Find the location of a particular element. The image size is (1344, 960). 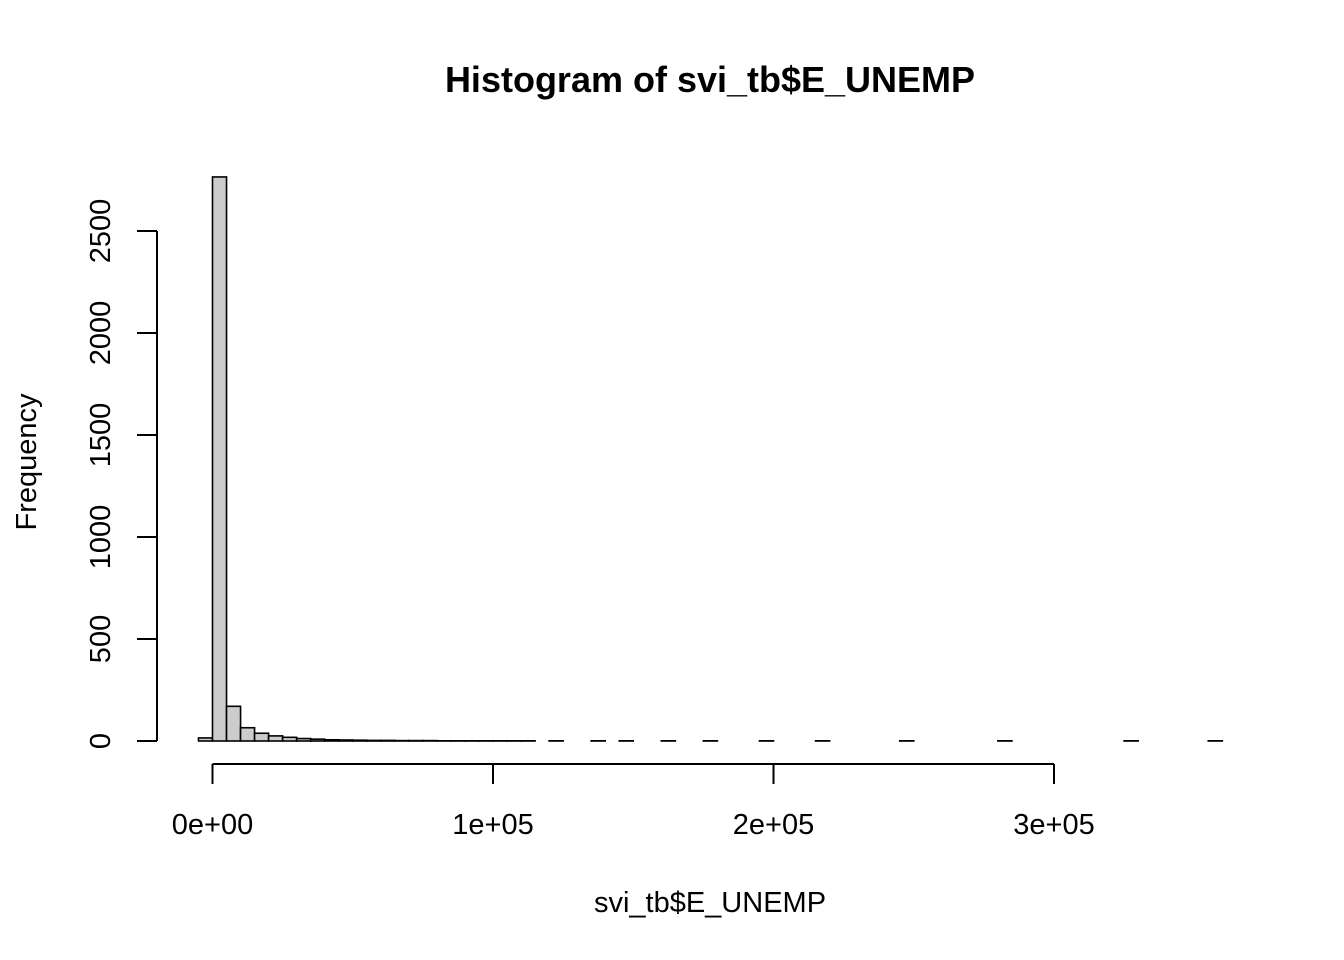

x-tick-label: 1e+05 is located at coordinates (492, 825).